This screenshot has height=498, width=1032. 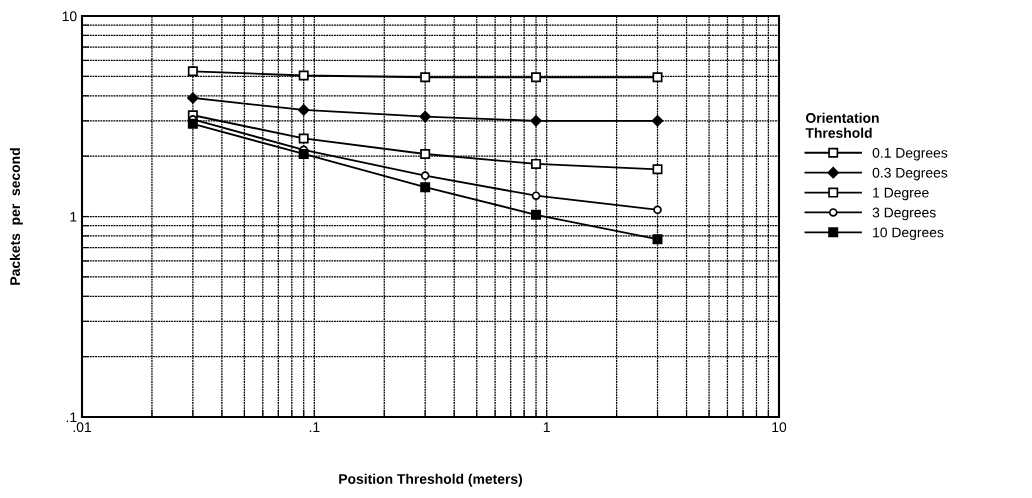 What do you see at coordinates (69, 16) in the screenshot?
I see `y-tick-label: 10` at bounding box center [69, 16].